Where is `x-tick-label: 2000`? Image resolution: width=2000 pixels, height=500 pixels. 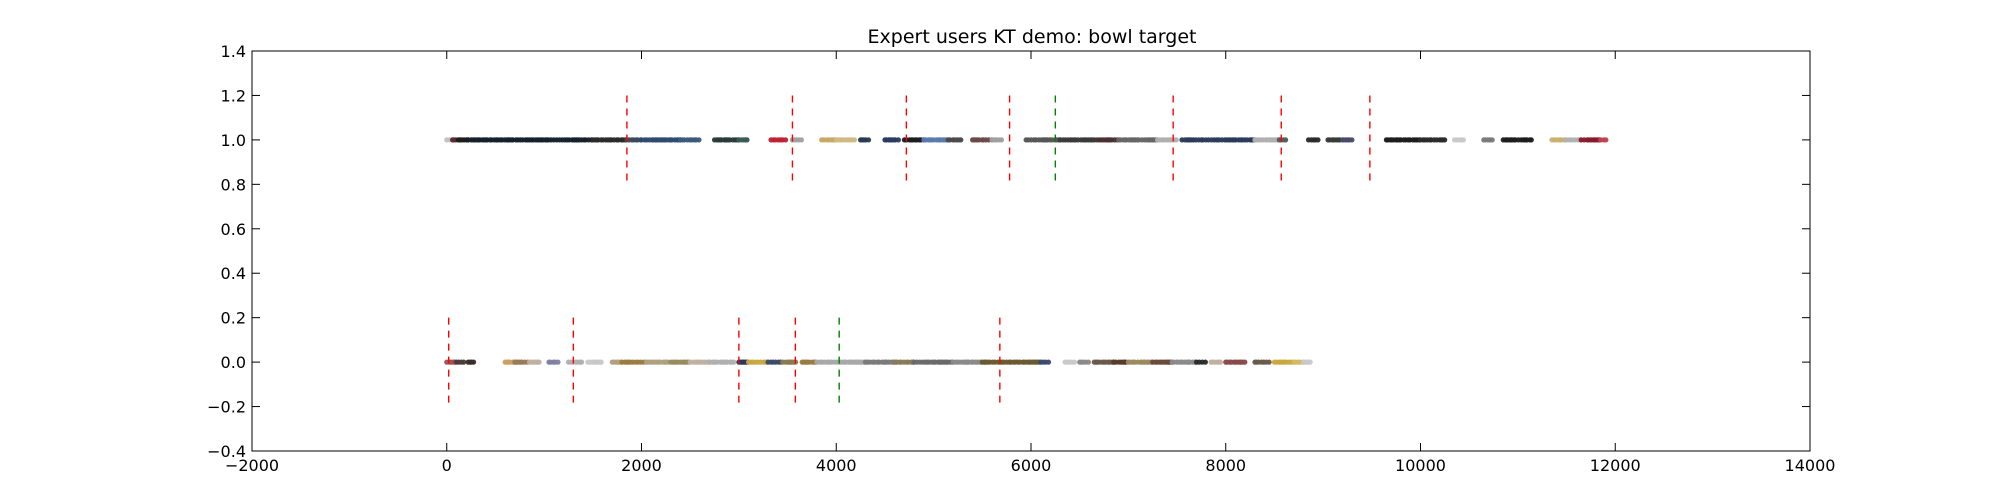 x-tick-label: 2000 is located at coordinates (641, 465).